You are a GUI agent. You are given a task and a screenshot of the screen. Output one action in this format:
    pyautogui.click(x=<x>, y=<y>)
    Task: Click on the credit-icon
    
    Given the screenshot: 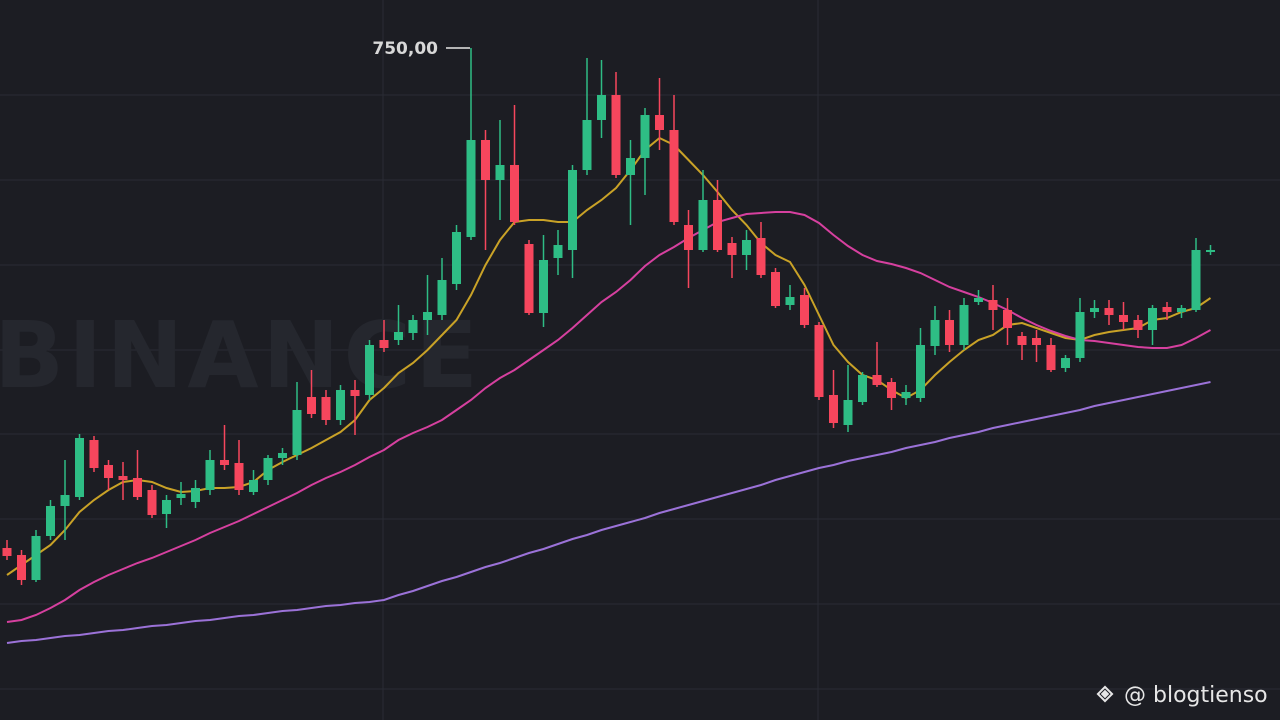 What is the action you would take?
    pyautogui.click(x=1105, y=694)
    